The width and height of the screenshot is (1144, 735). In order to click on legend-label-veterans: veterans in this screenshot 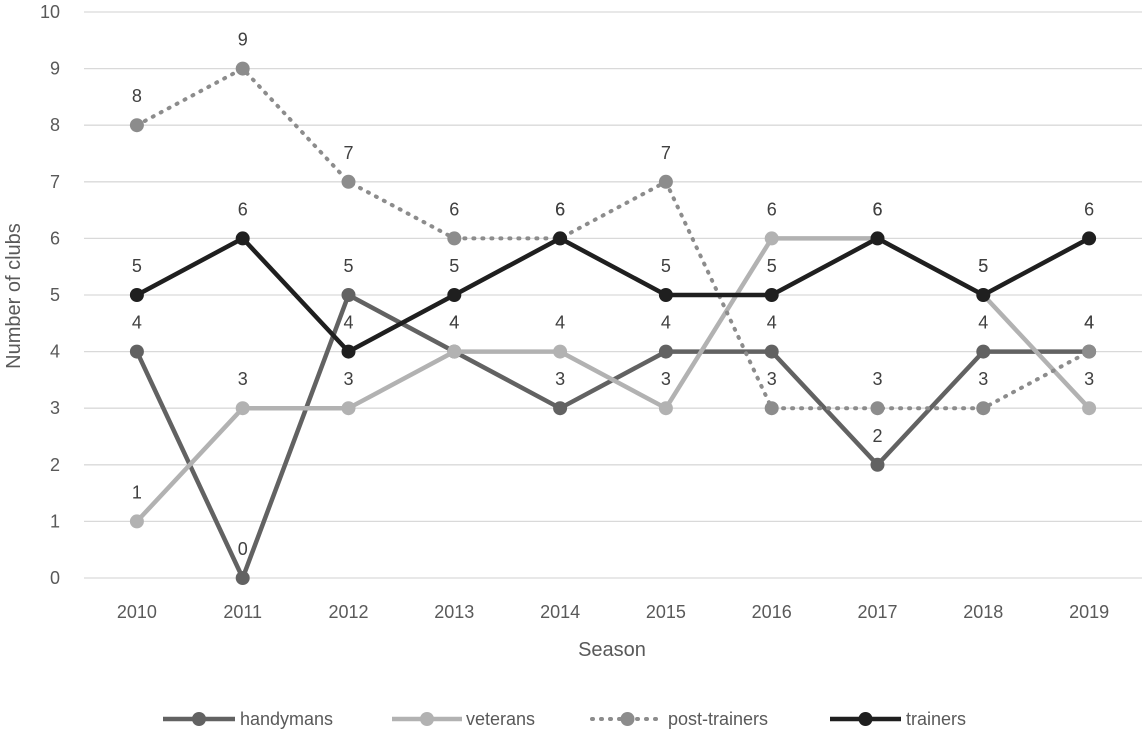, I will do `click(500, 719)`.